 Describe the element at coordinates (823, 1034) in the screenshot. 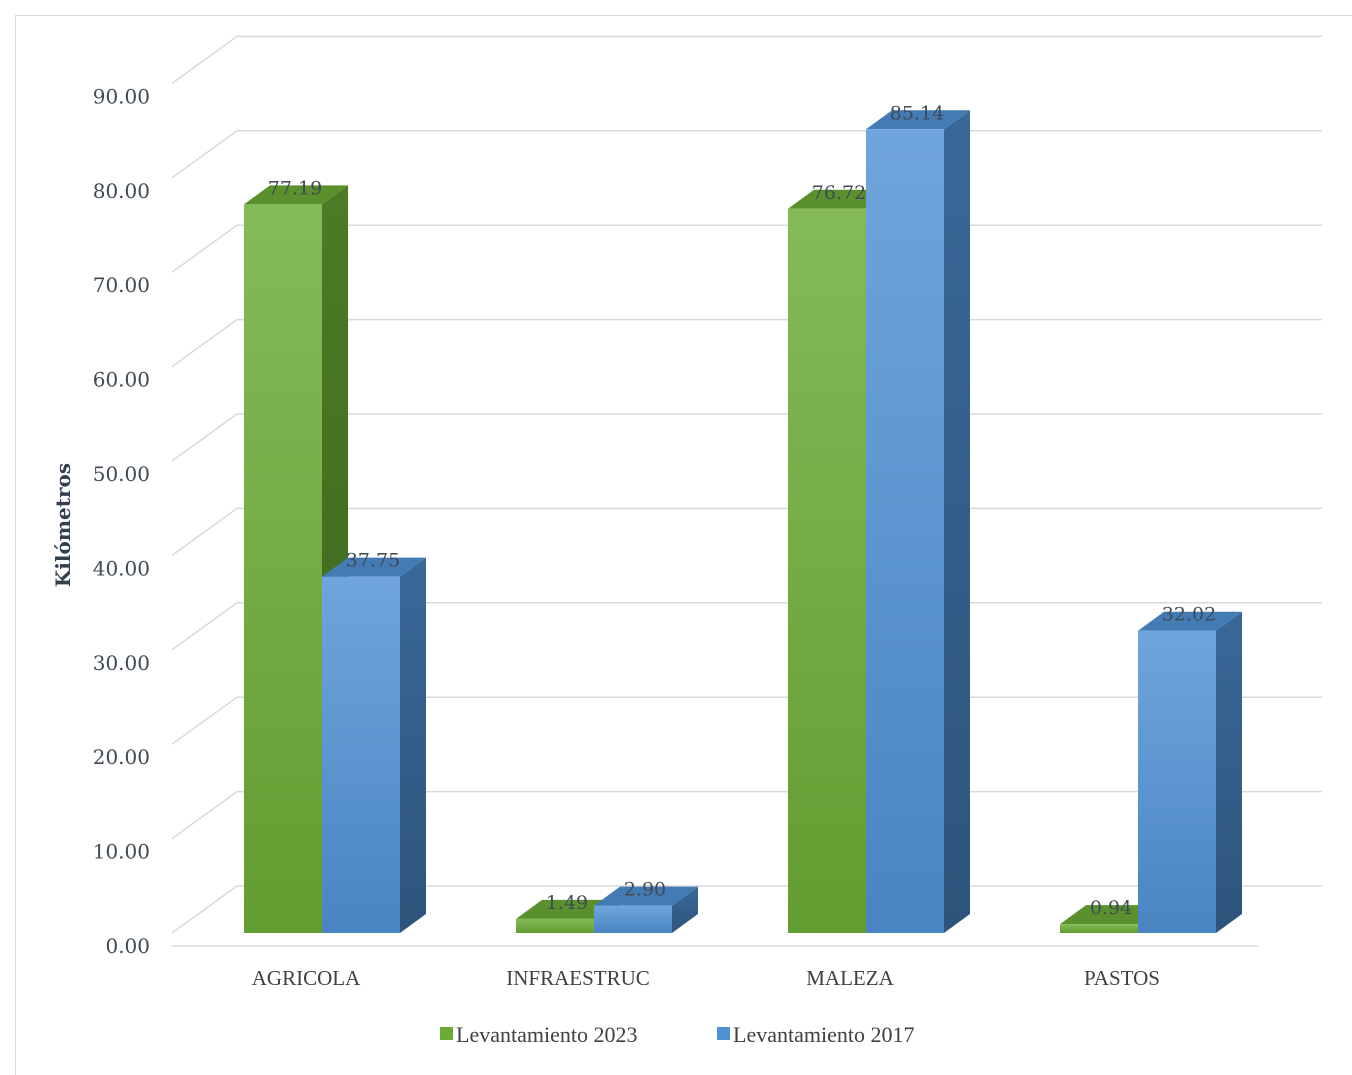

I see `legend-label: Levantamiento 2017` at that location.